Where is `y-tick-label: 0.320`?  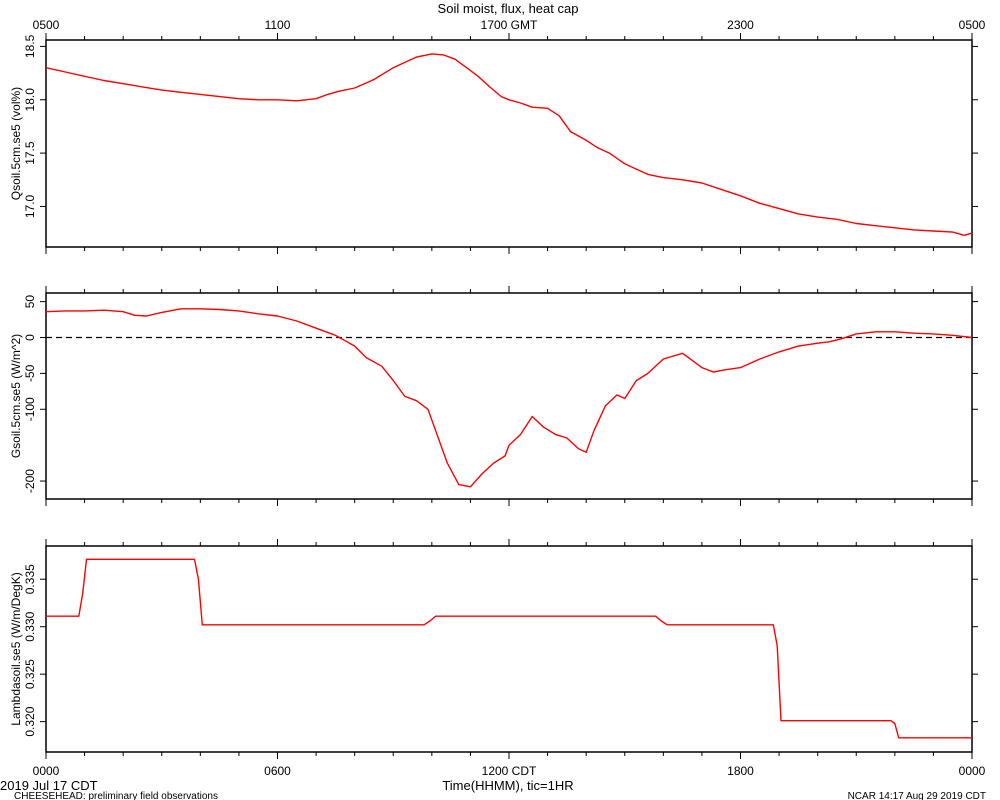 y-tick-label: 0.320 is located at coordinates (30, 721).